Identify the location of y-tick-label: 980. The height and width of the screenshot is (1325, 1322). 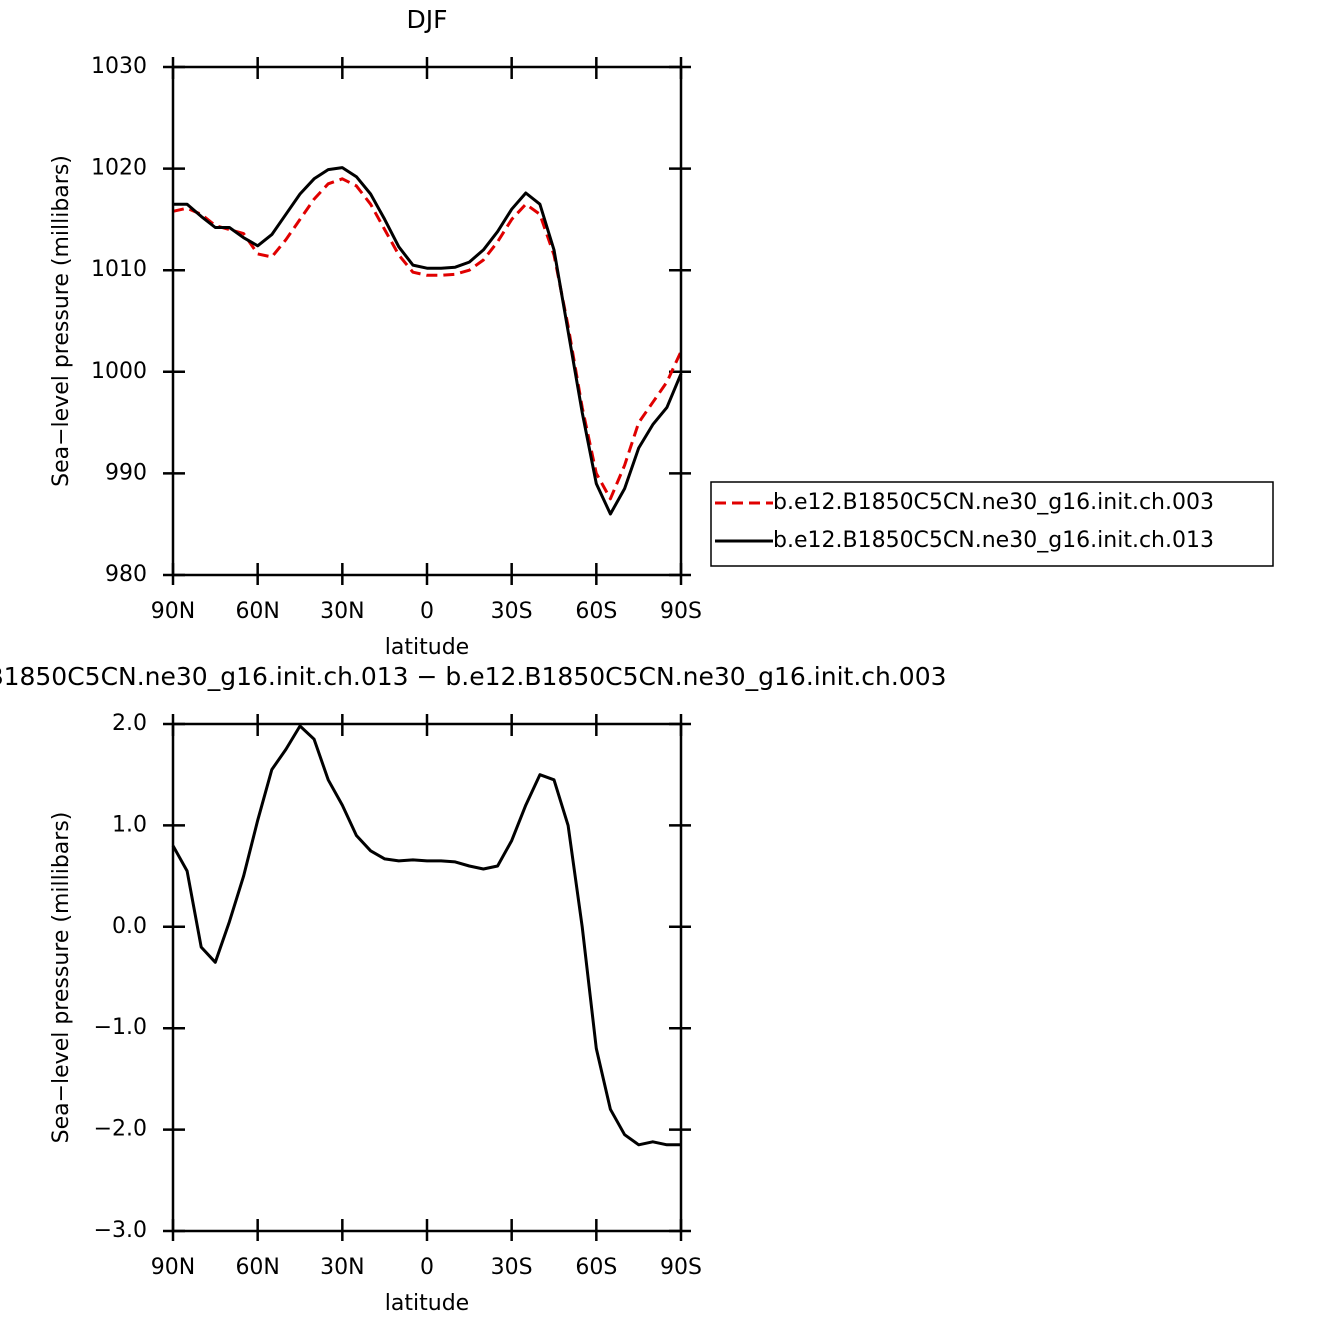
(126, 574).